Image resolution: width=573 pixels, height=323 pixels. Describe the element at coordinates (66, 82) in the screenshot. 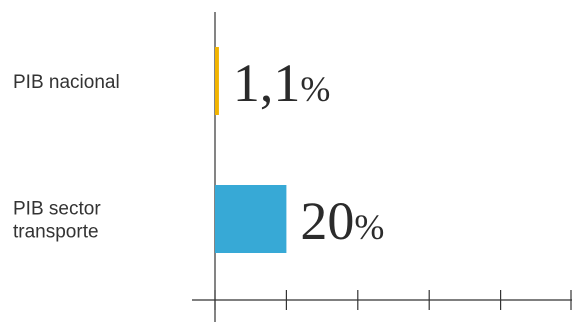

I see `category-label-0: PIB nacional` at that location.